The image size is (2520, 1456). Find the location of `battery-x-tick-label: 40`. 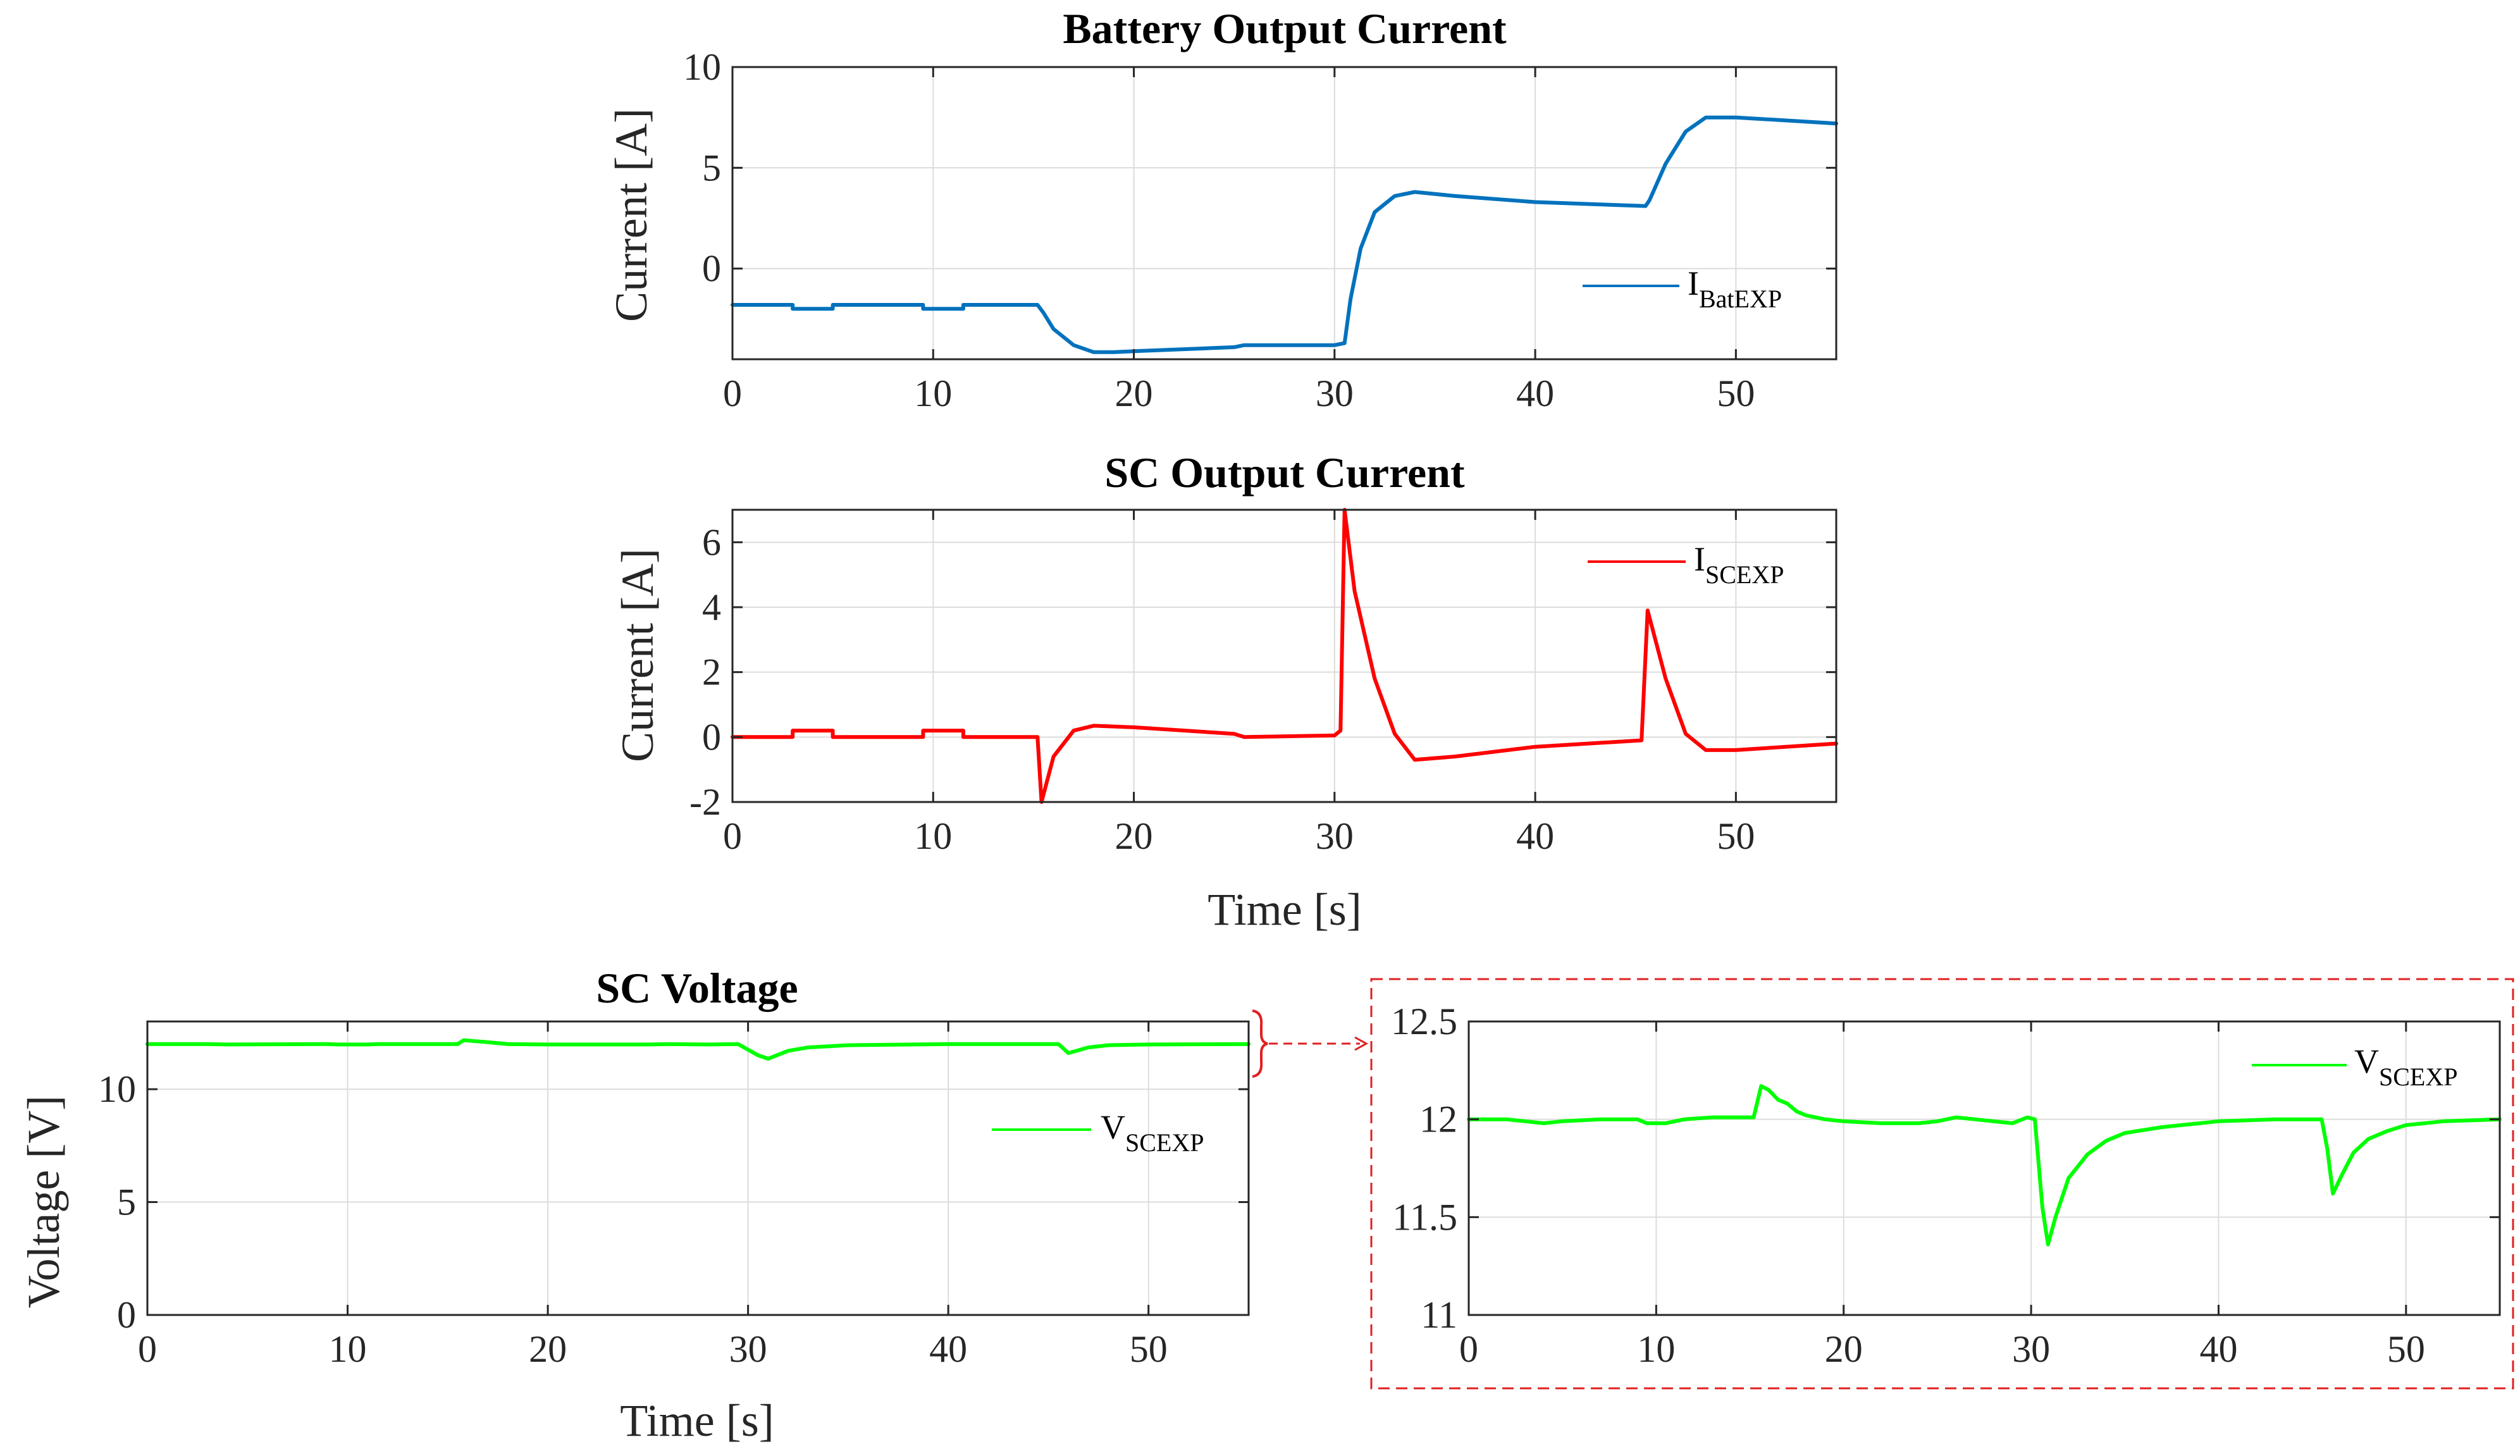

battery-x-tick-label: 40 is located at coordinates (1535, 393).